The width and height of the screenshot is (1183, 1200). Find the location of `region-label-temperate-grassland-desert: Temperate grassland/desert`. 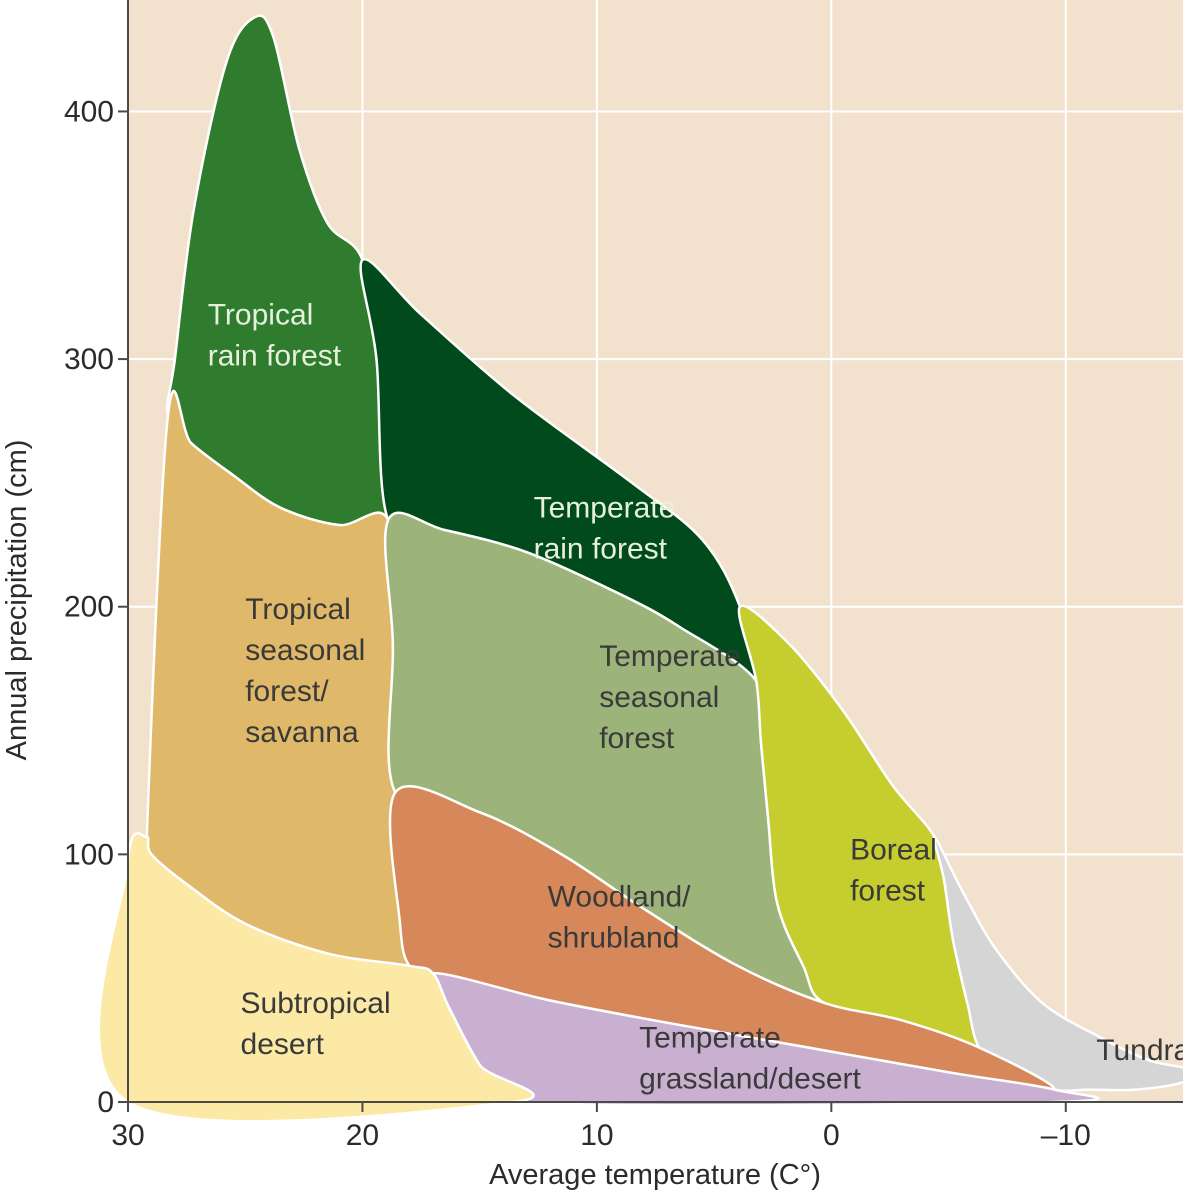

region-label-temperate-grassland-desert: Temperate grassland/desert is located at coordinates (750, 1059).